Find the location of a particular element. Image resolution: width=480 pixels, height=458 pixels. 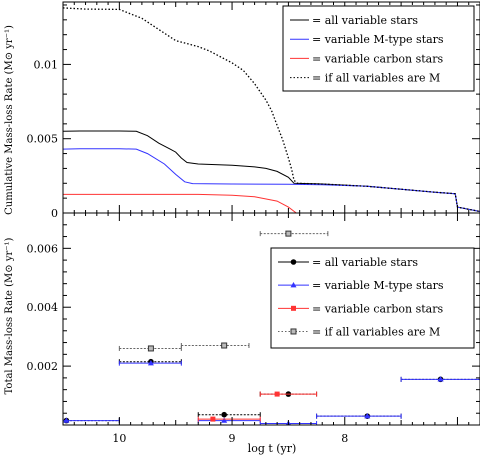

bottom-ylabel: Total Mass-loss Rate (M⊙ yr⁻¹) is located at coordinates (9, 315).